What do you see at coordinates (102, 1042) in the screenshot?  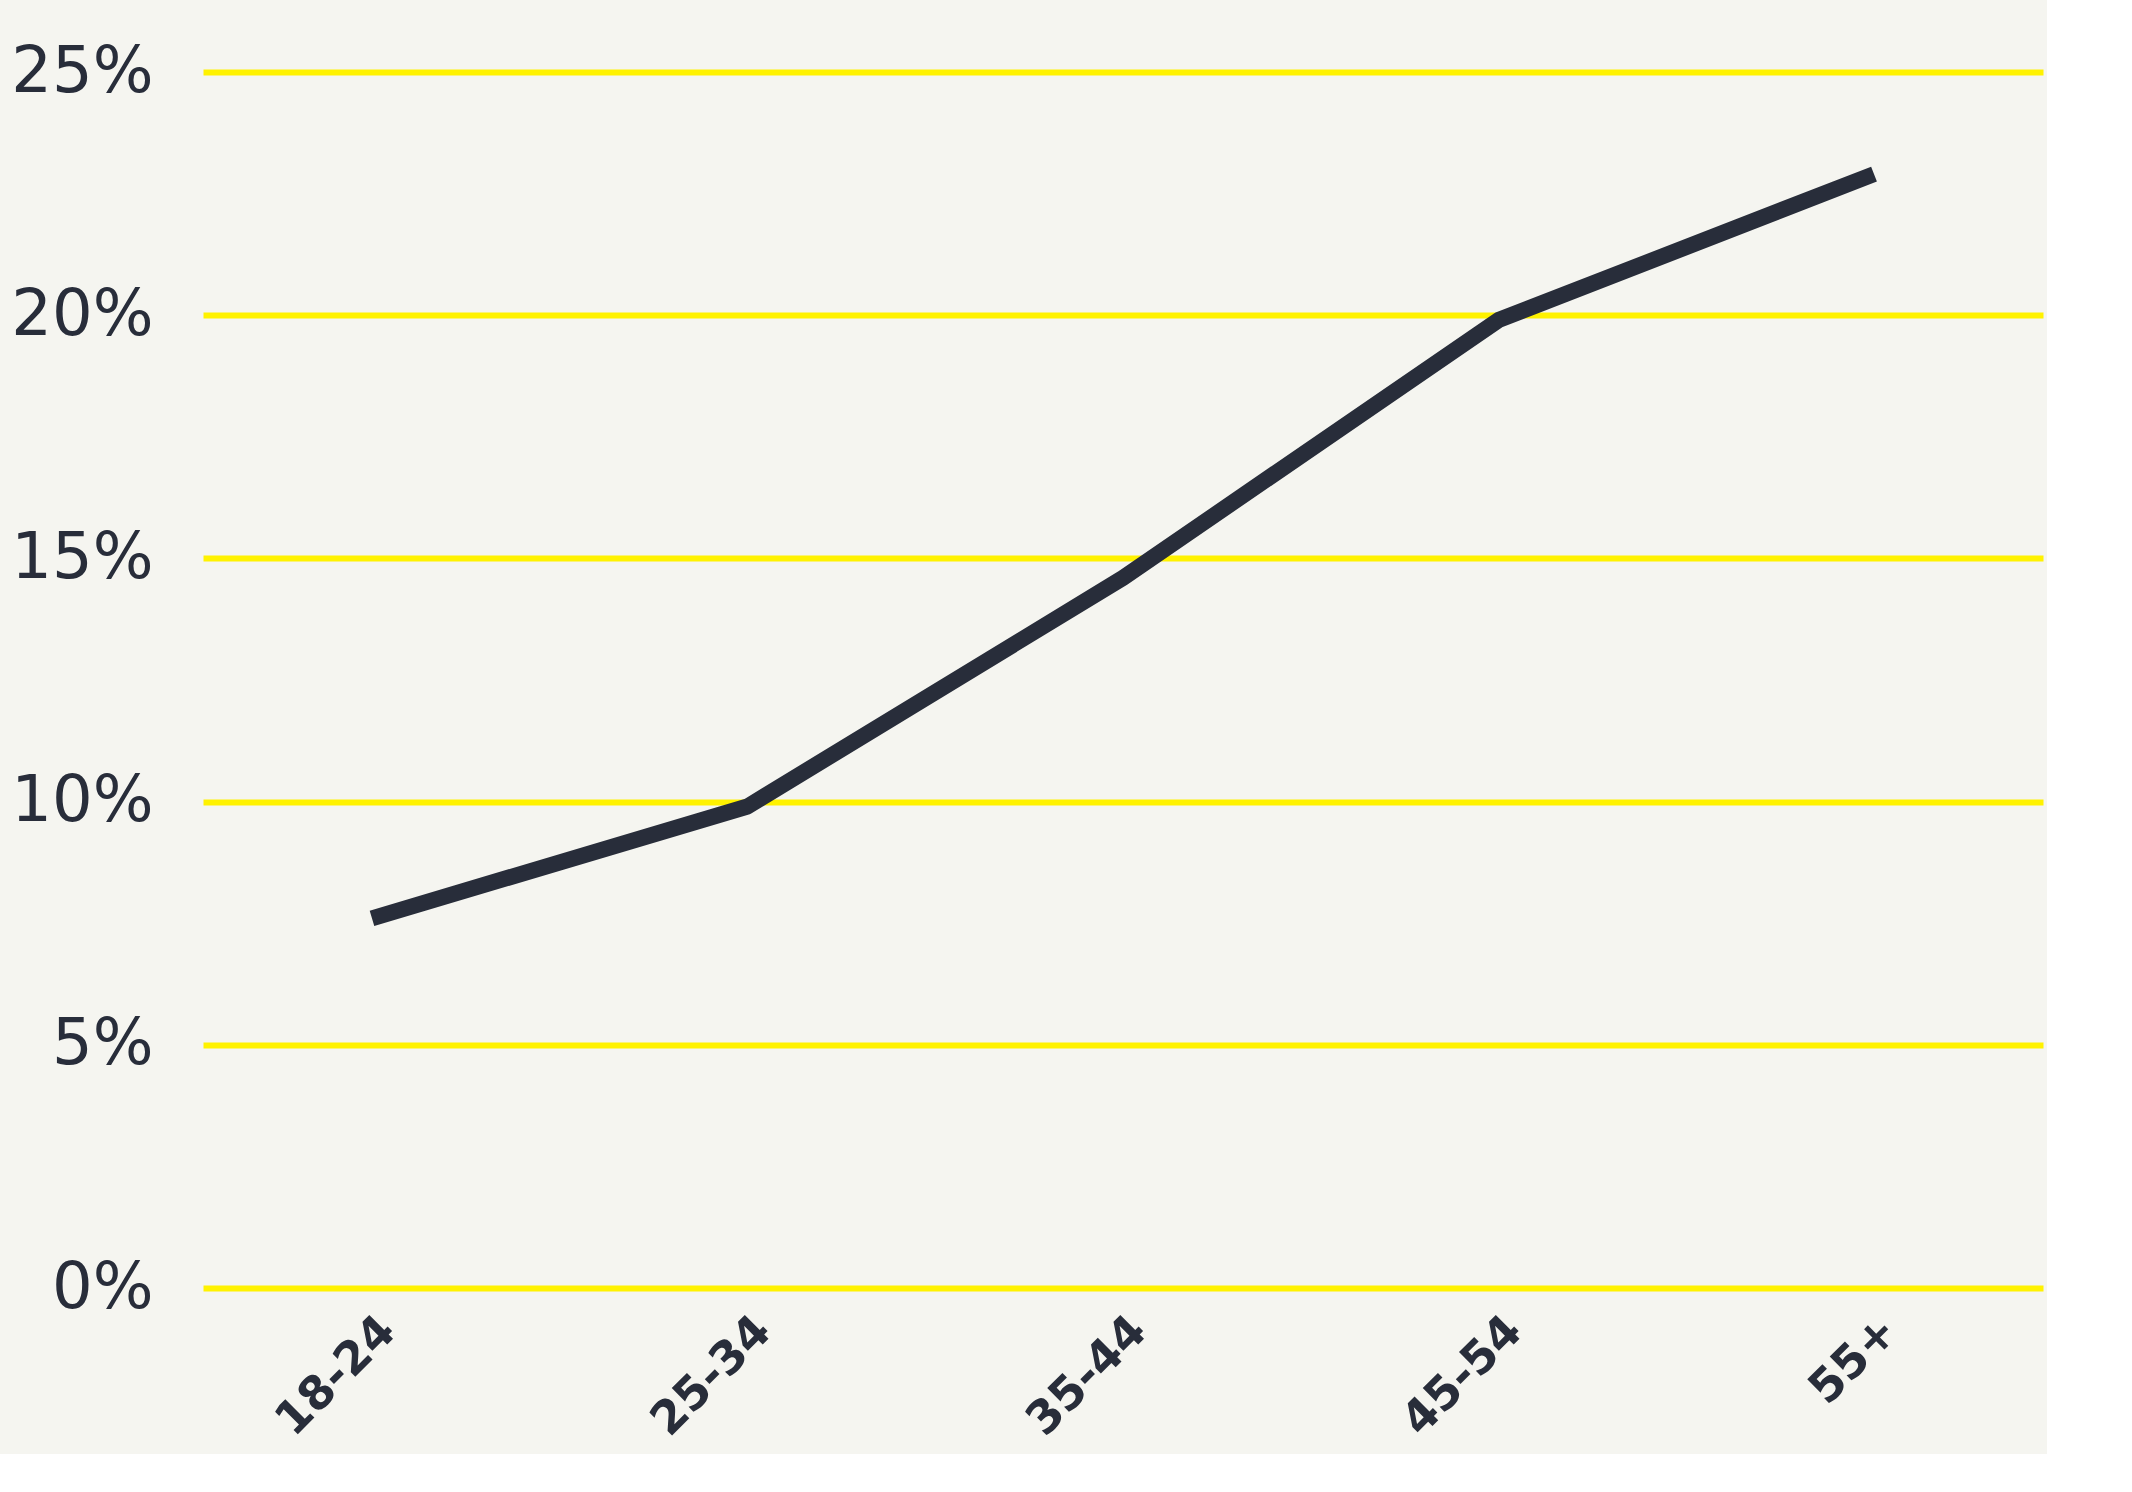 I see `y-tick-label: 5%` at bounding box center [102, 1042].